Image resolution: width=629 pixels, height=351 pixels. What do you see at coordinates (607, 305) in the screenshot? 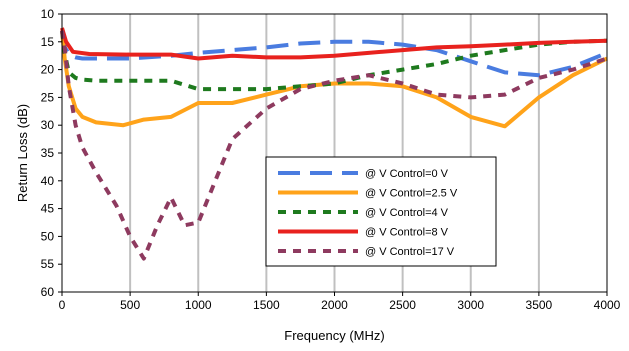
I see `x-tick-label: 4000` at bounding box center [607, 305].